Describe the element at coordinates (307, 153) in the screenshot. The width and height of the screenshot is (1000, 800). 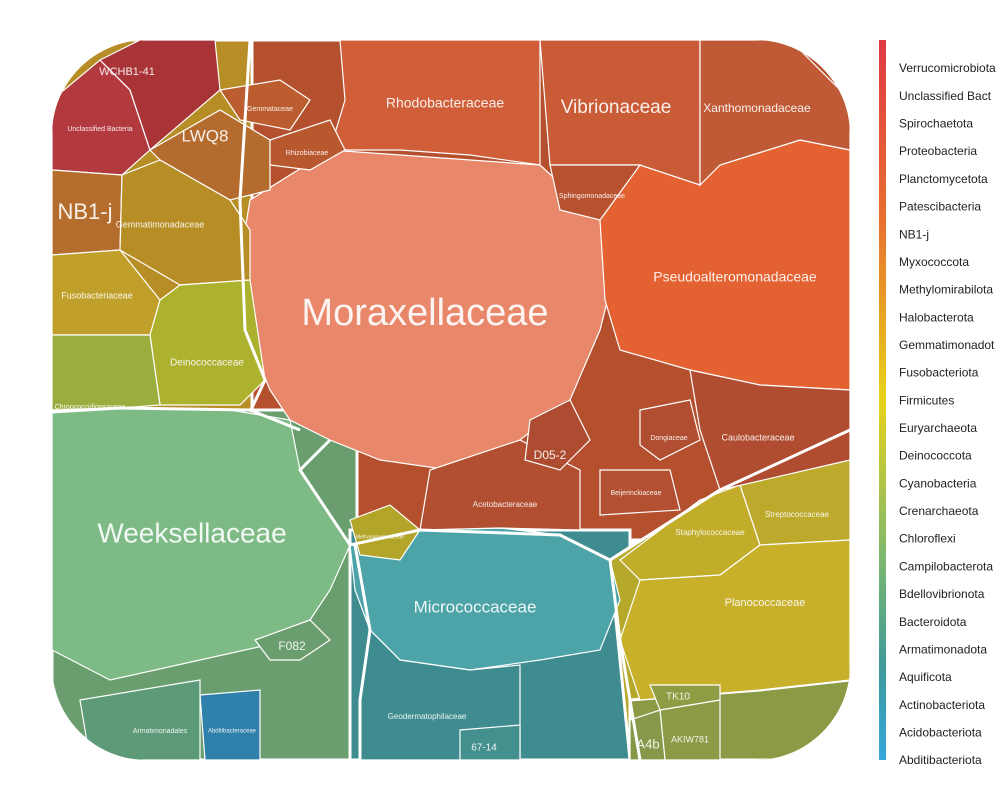
I see `cell-label: Rhizobiaceae` at that location.